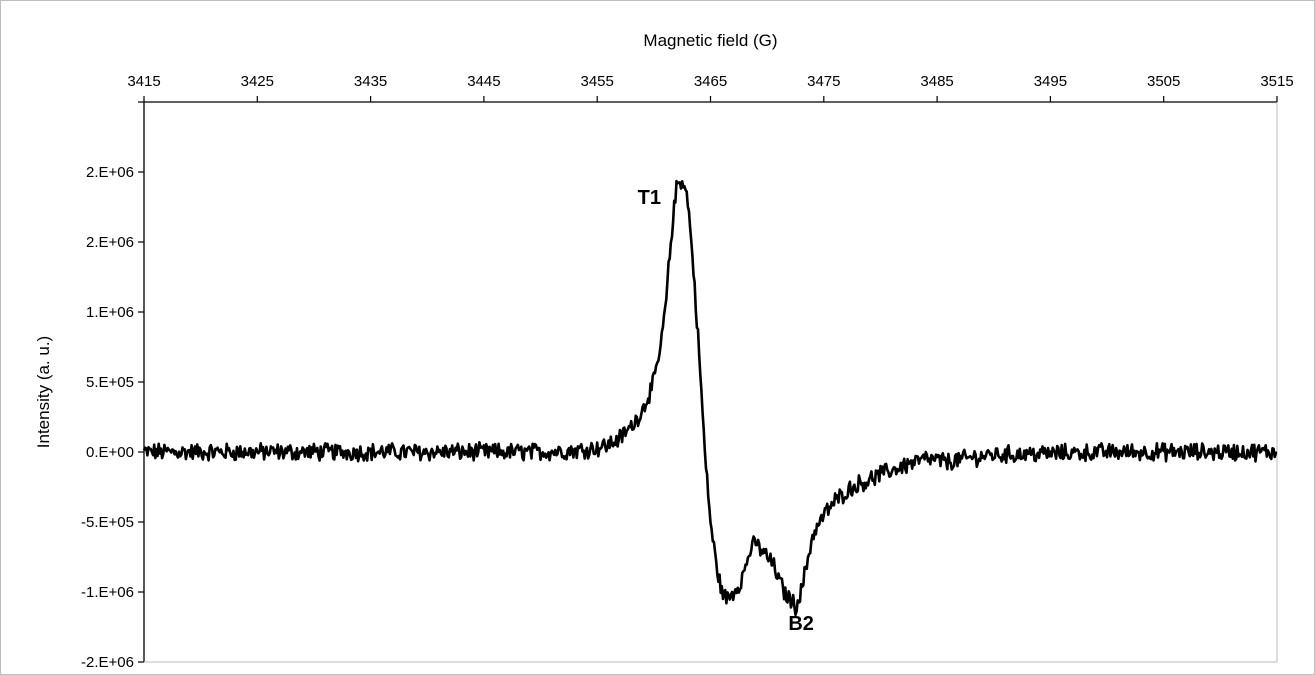  What do you see at coordinates (370, 81) in the screenshot?
I see `x-tick-label: 3435` at bounding box center [370, 81].